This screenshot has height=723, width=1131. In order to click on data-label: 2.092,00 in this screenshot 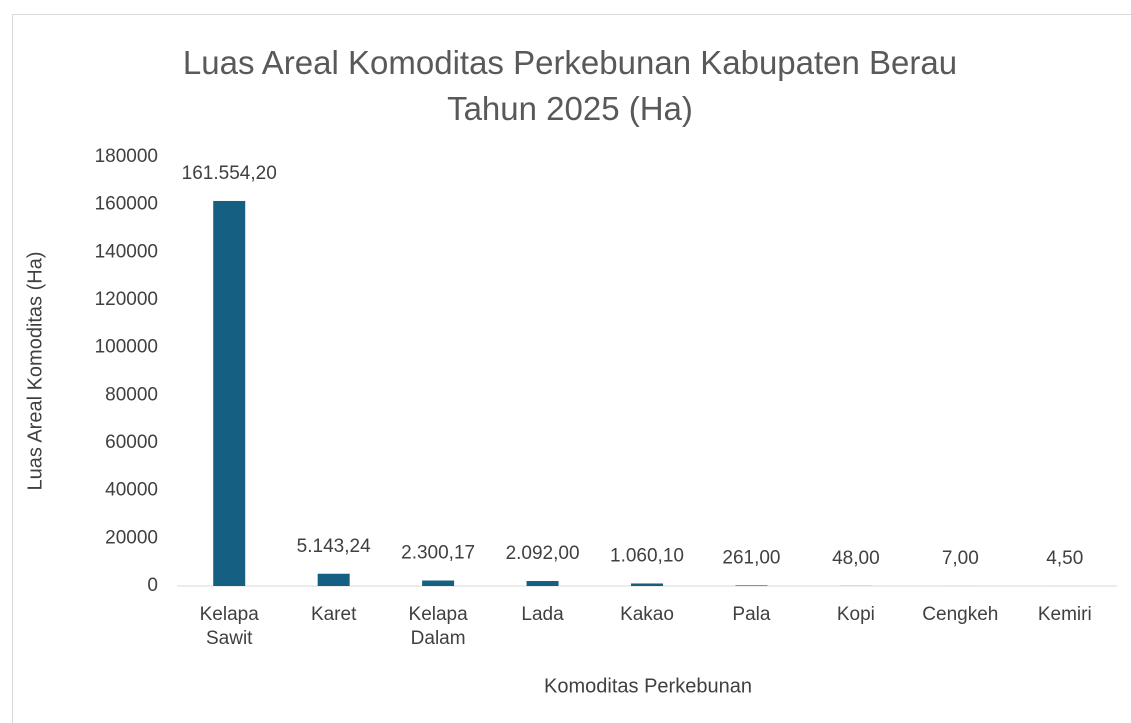, I will do `click(543, 553)`.